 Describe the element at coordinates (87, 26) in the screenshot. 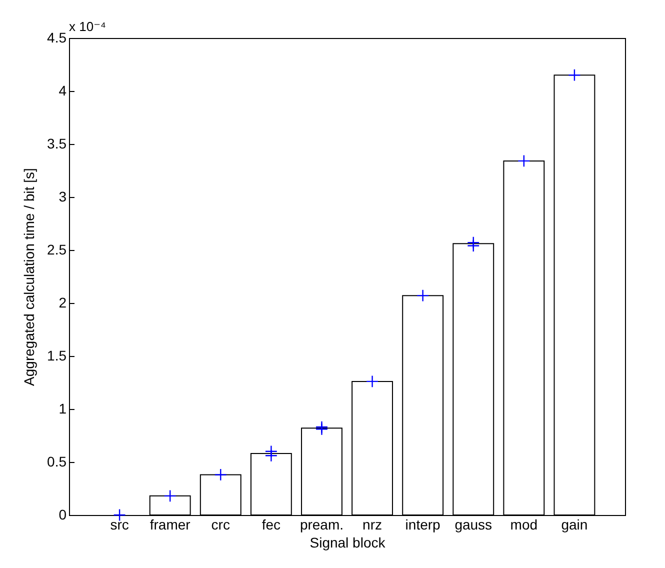

I see `text: x 10⁻⁴` at that location.